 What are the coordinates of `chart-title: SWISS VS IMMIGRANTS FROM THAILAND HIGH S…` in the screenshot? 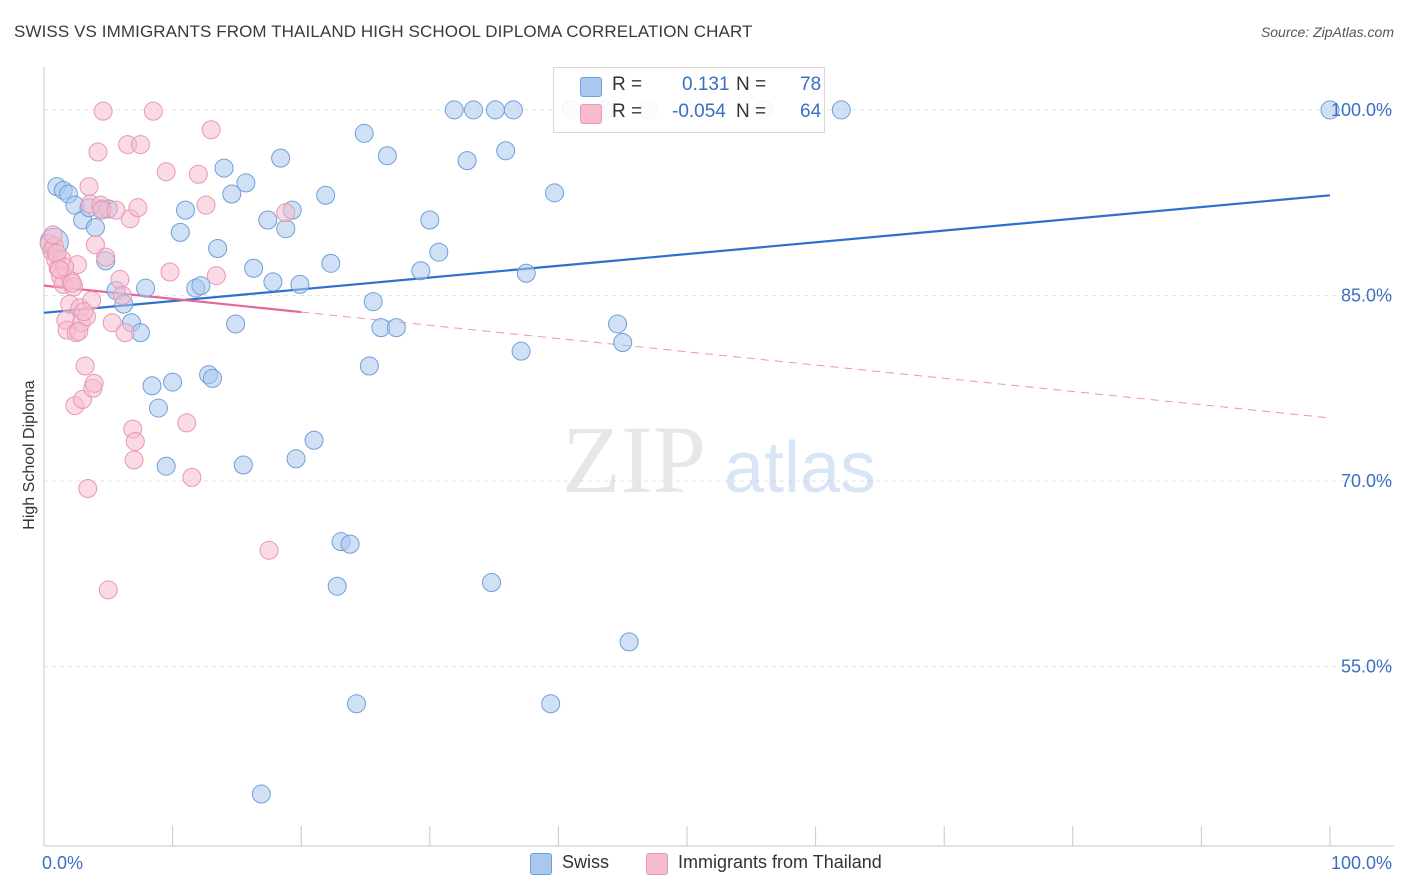 It's located at (383, 31).